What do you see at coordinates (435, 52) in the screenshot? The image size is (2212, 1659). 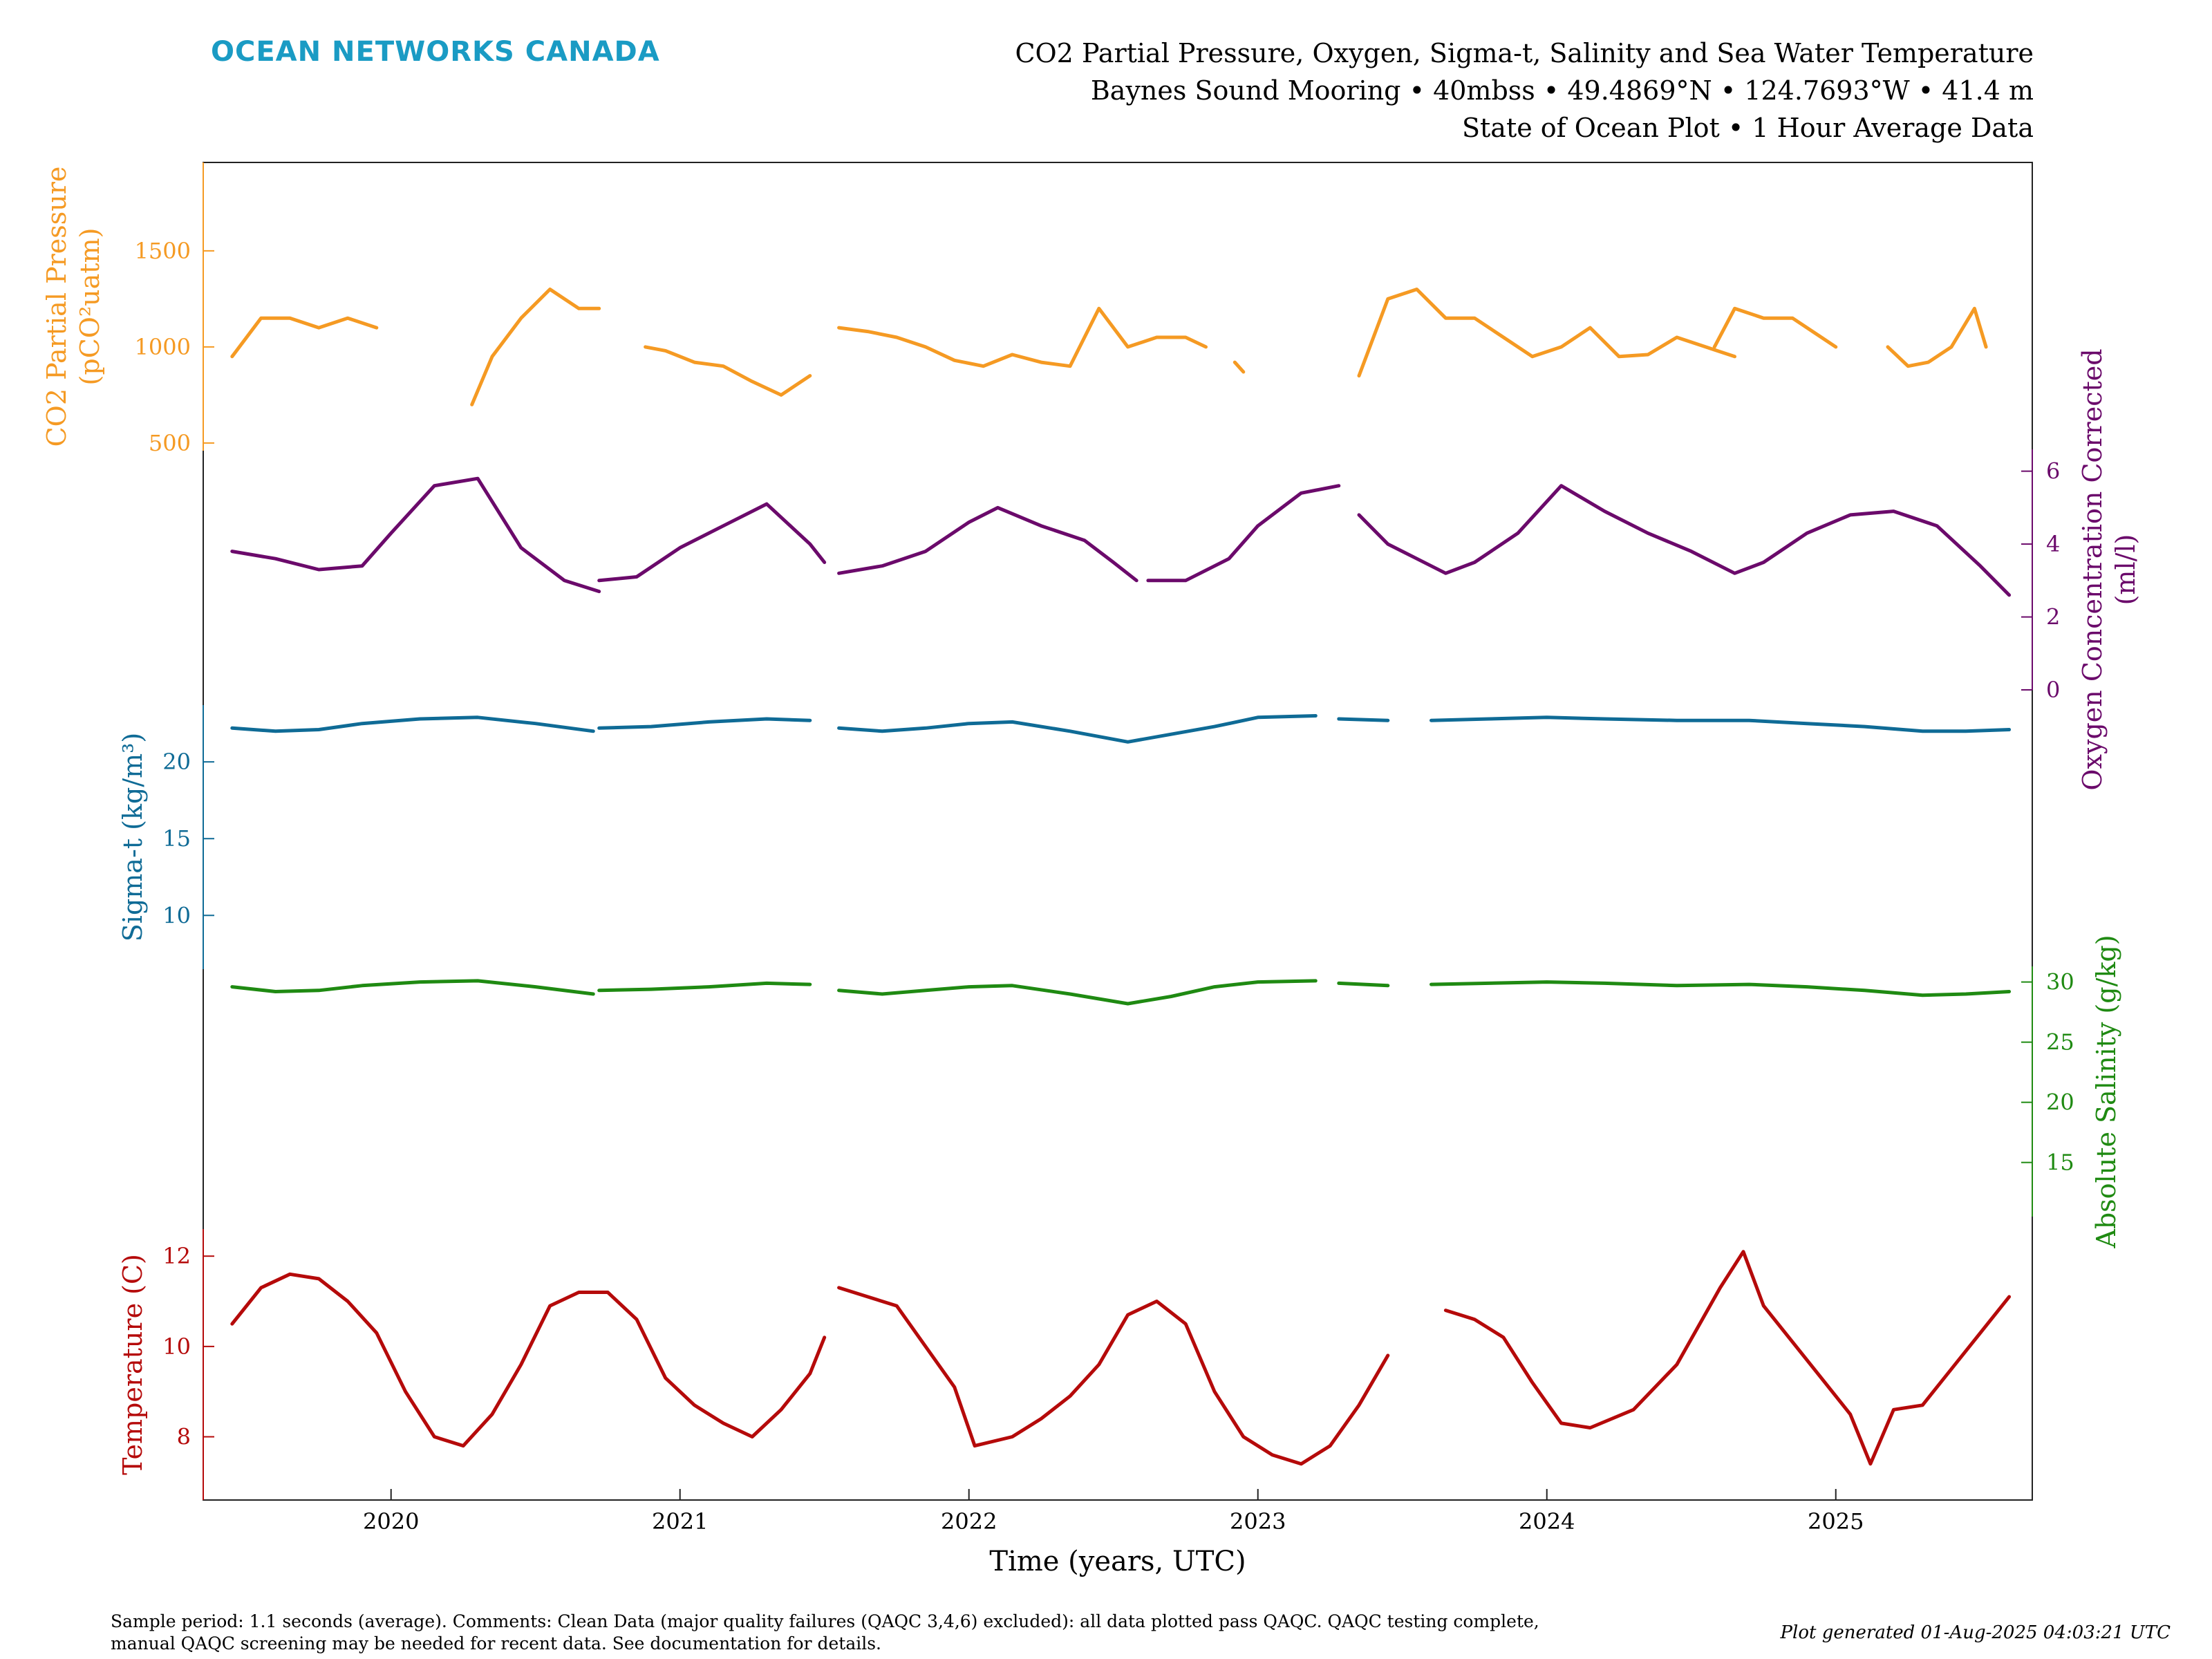 I see `brand-logo-text: OCEAN NETWORKS CANADA` at bounding box center [435, 52].